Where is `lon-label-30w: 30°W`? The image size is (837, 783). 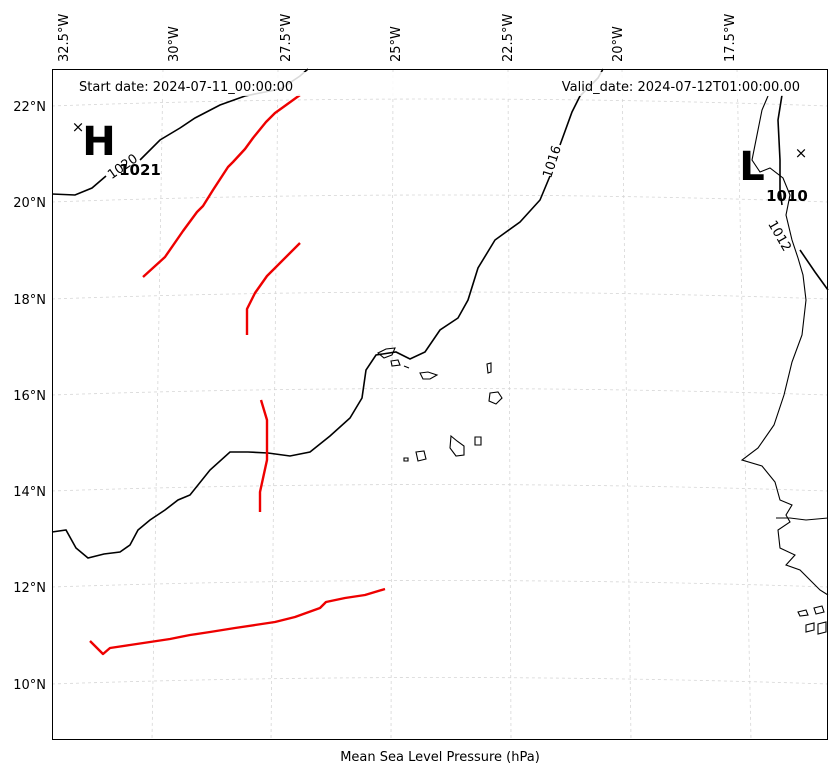
lon-label-30w: 30°W is located at coordinates (174, 44).